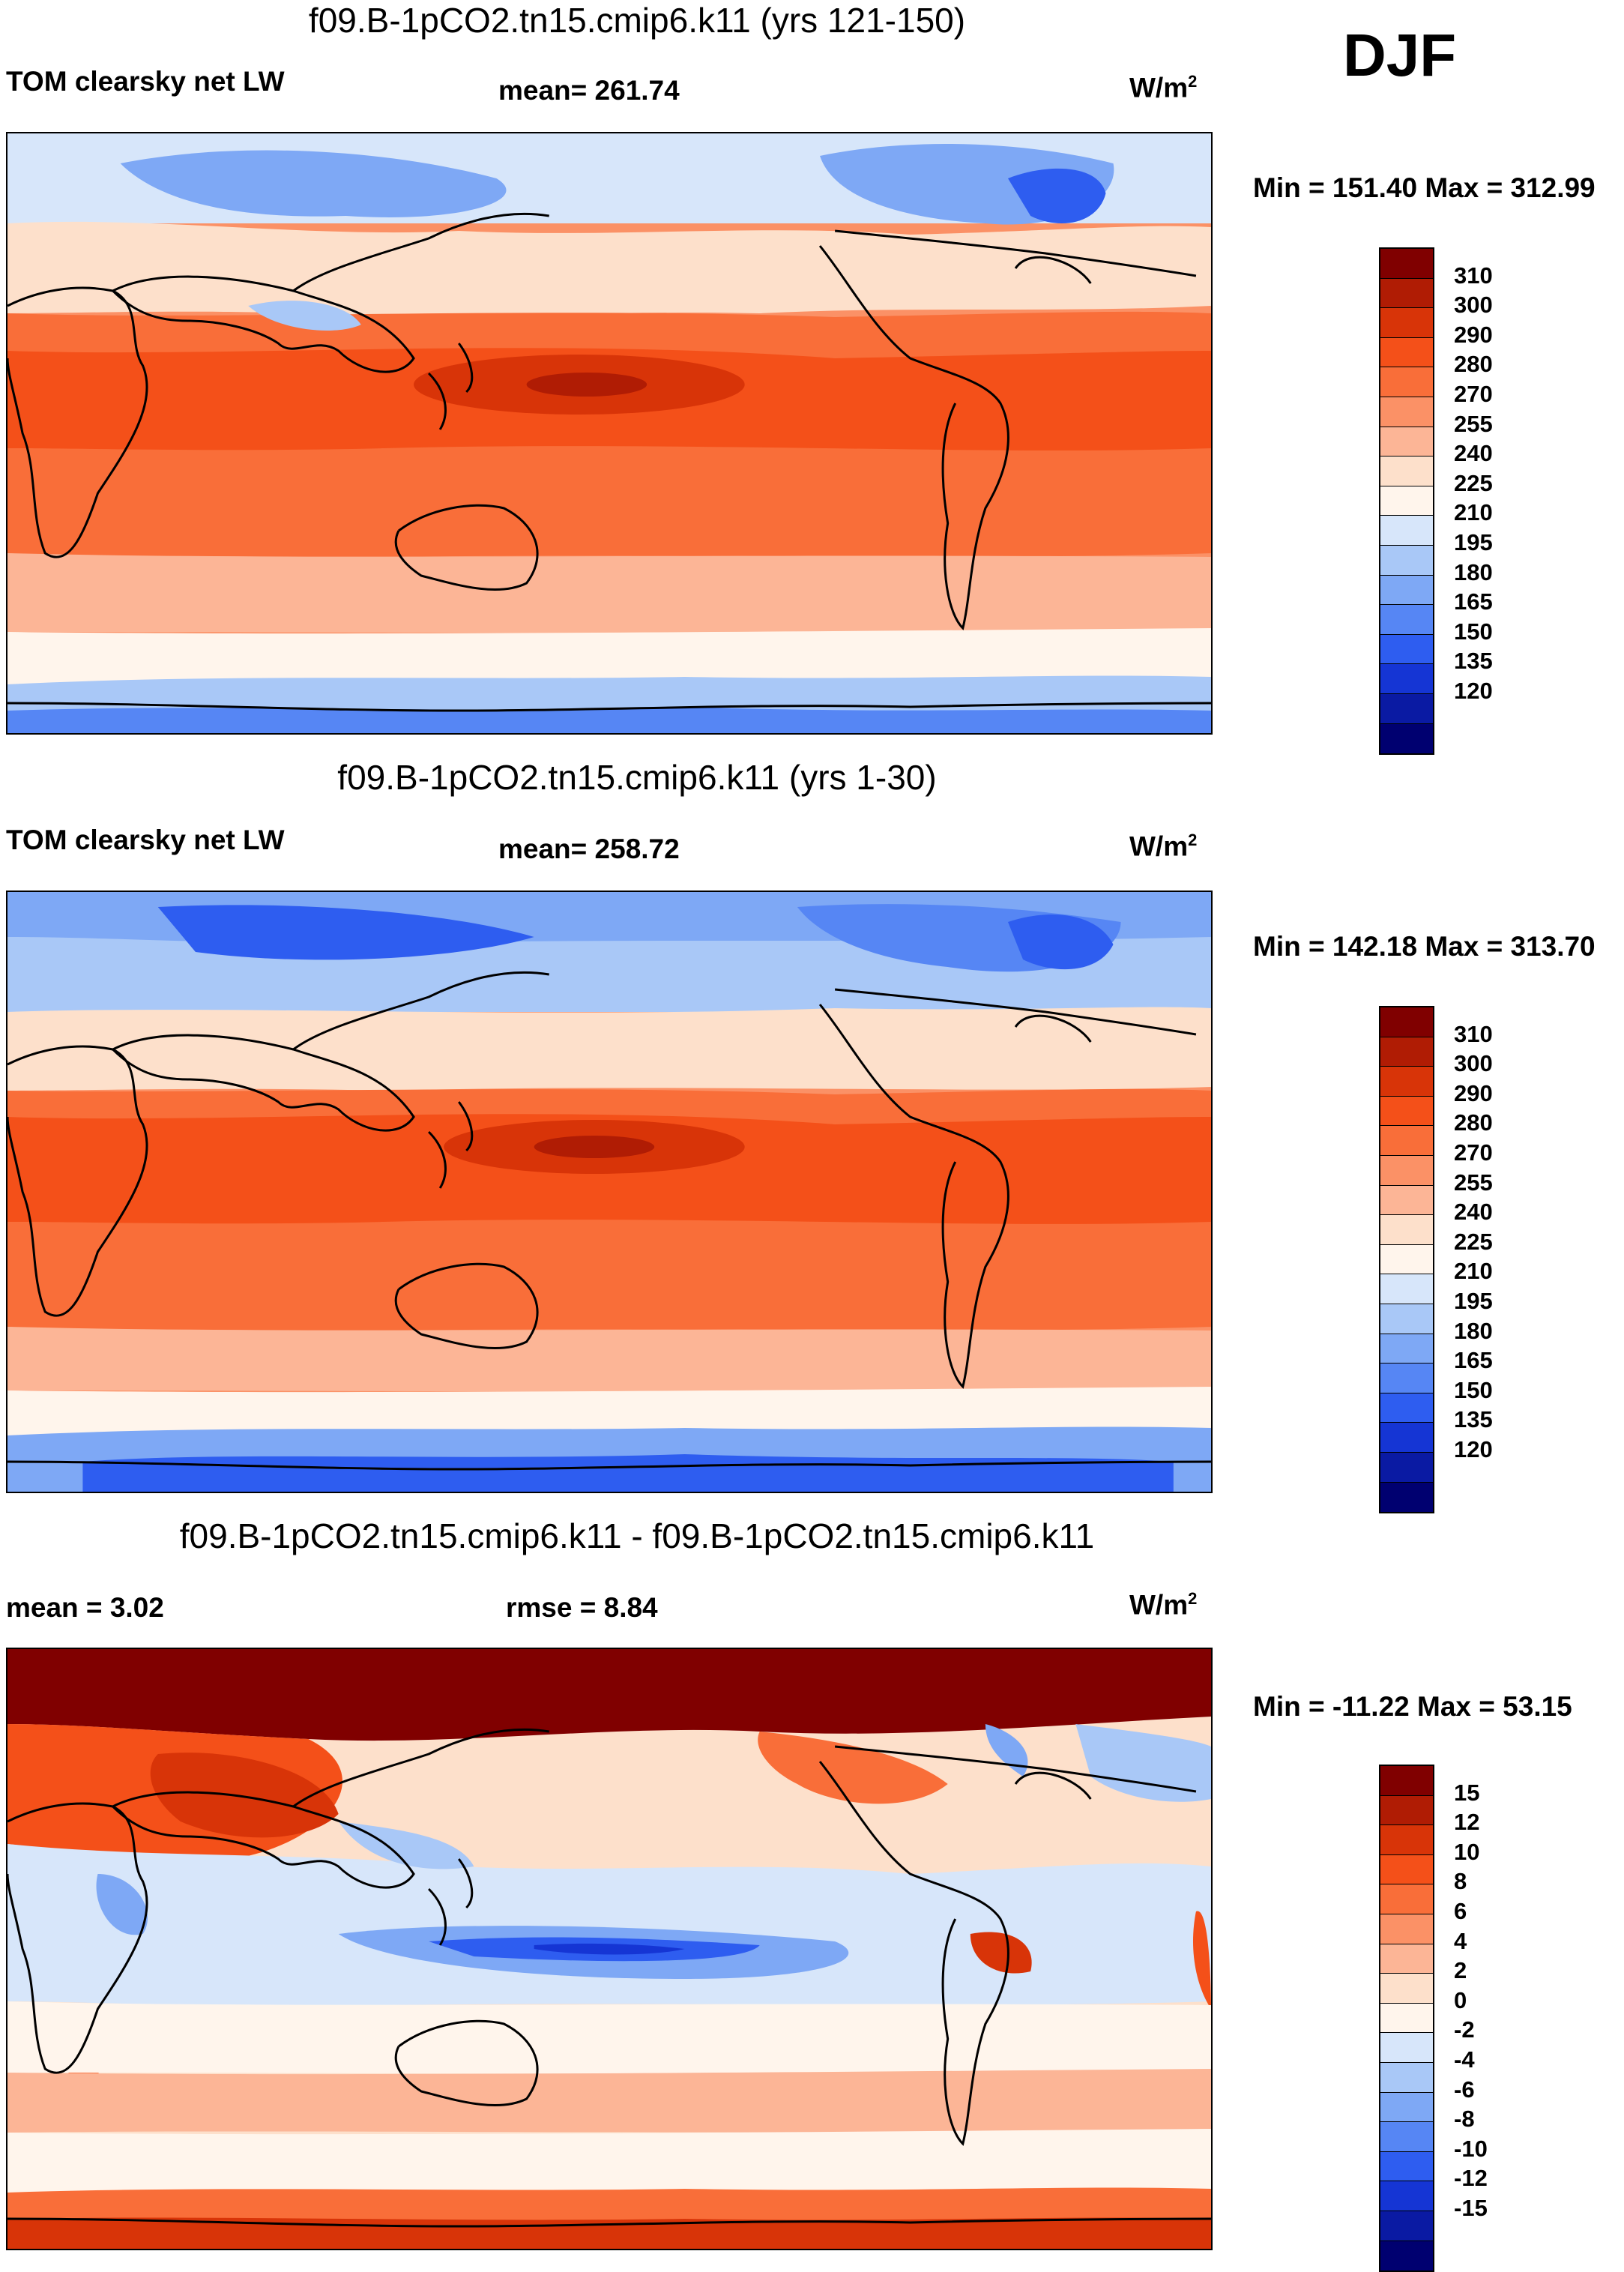 The image size is (1624, 2272). I want to click on colorbar-tick-label: 180, so click(1473, 571).